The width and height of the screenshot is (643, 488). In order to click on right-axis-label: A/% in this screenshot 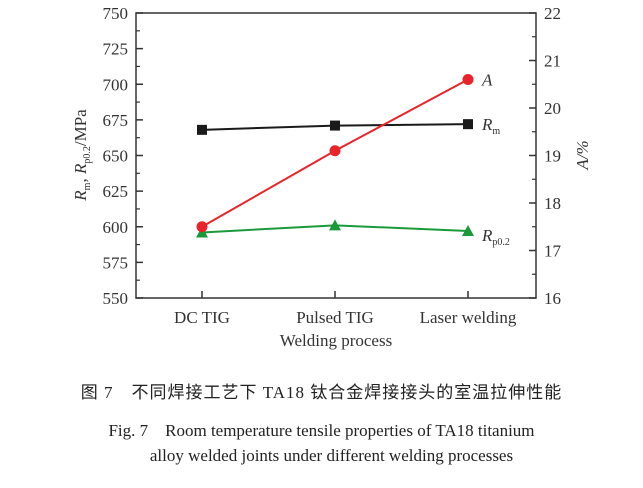, I will do `click(582, 155)`.